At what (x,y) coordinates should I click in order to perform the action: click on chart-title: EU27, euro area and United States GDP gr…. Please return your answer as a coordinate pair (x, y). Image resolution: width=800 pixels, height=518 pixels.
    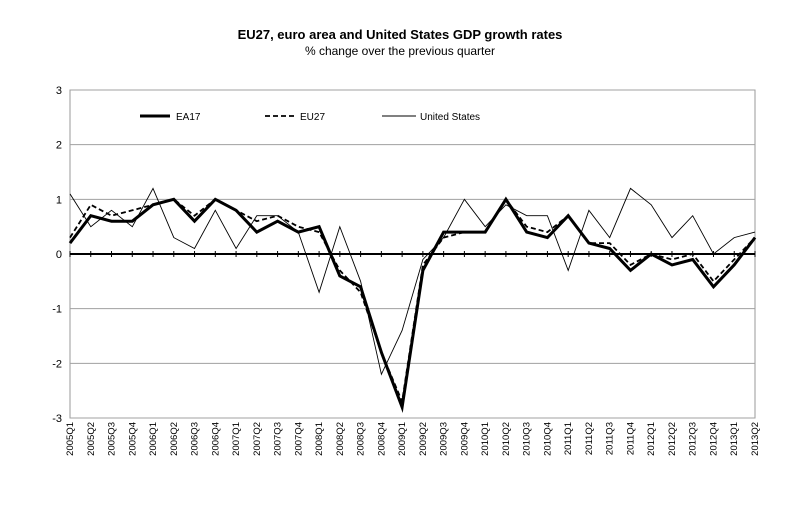
    Looking at the image, I should click on (400, 34).